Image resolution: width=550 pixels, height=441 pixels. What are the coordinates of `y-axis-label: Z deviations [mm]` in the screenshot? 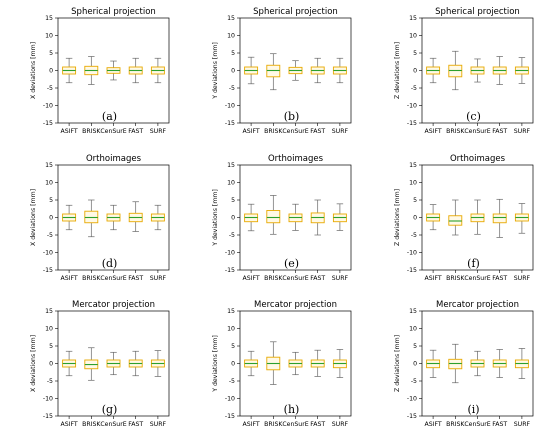 It's located at (397, 70).